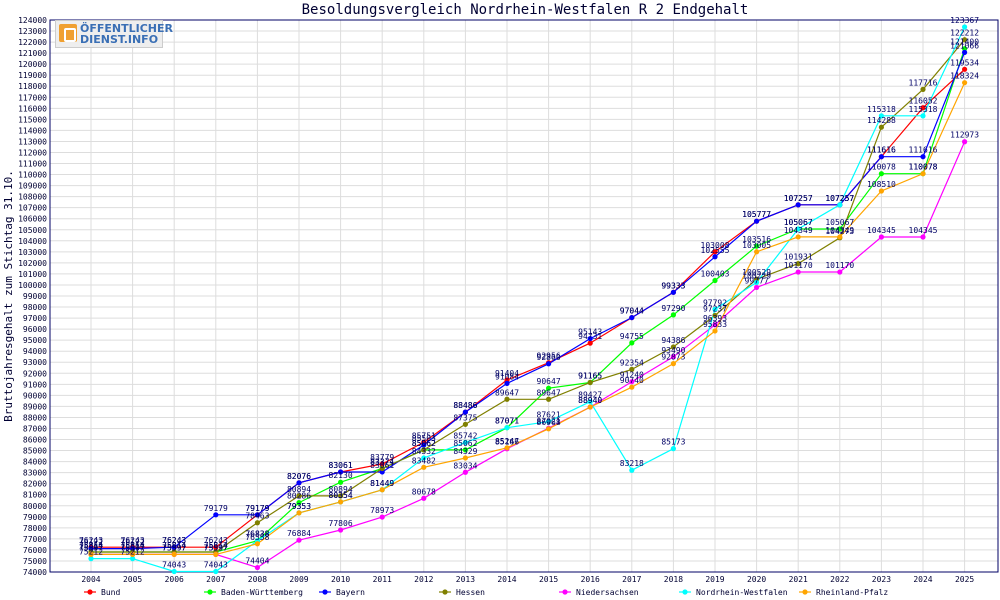 Image resolution: width=1000 pixels, height=600 pixels. I want to click on data-label: 78973, so click(382, 510).